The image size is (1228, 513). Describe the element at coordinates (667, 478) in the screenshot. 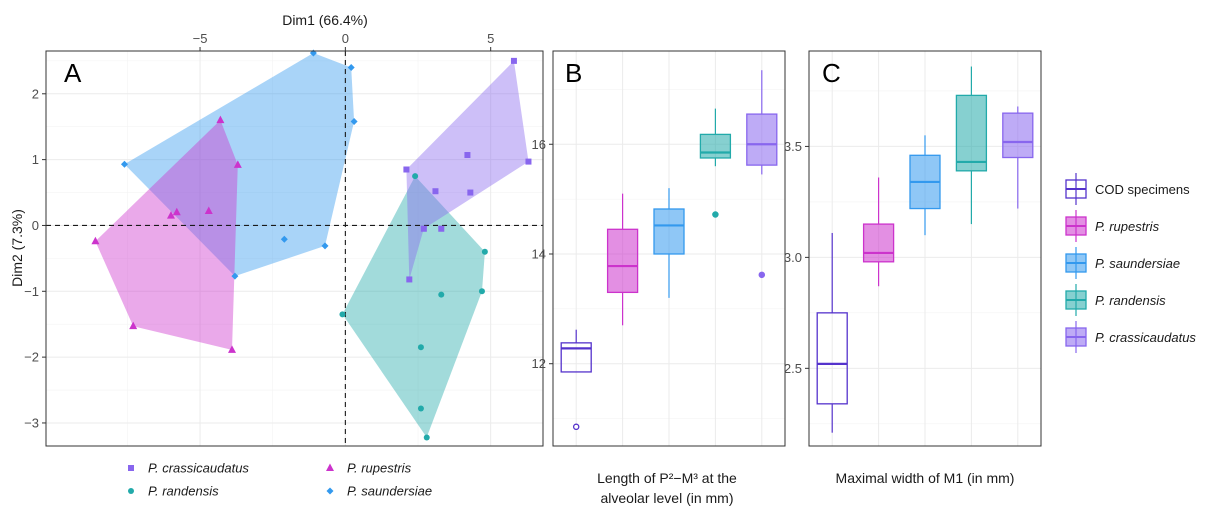

I see `panel-b-xlabel-line1: Length of P²−M³ at the` at that location.